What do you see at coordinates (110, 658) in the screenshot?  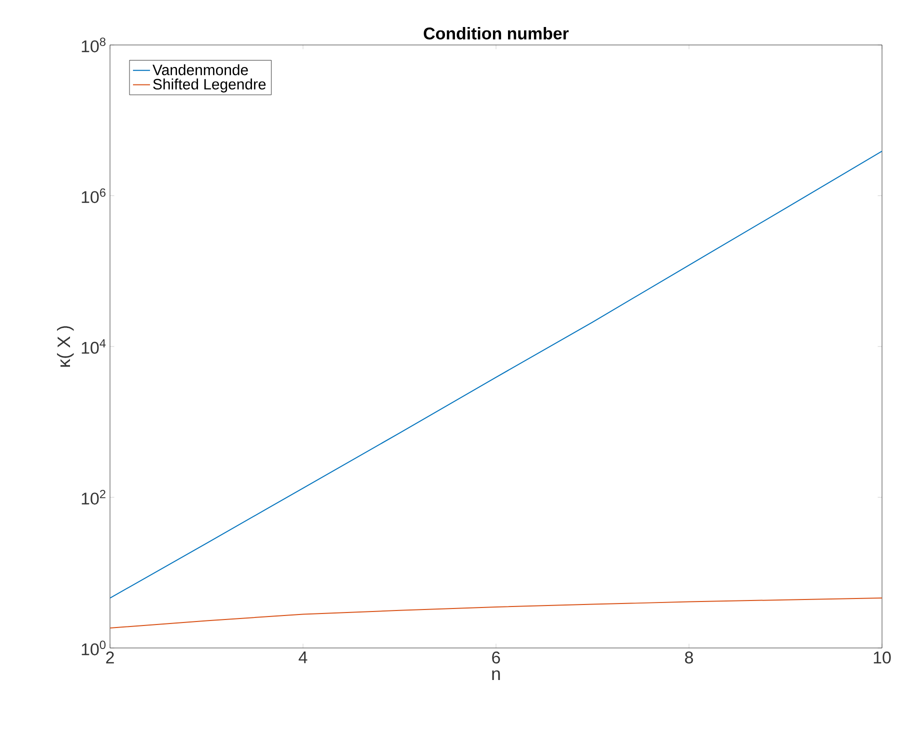 I see `x-tick-label: 2` at bounding box center [110, 658].